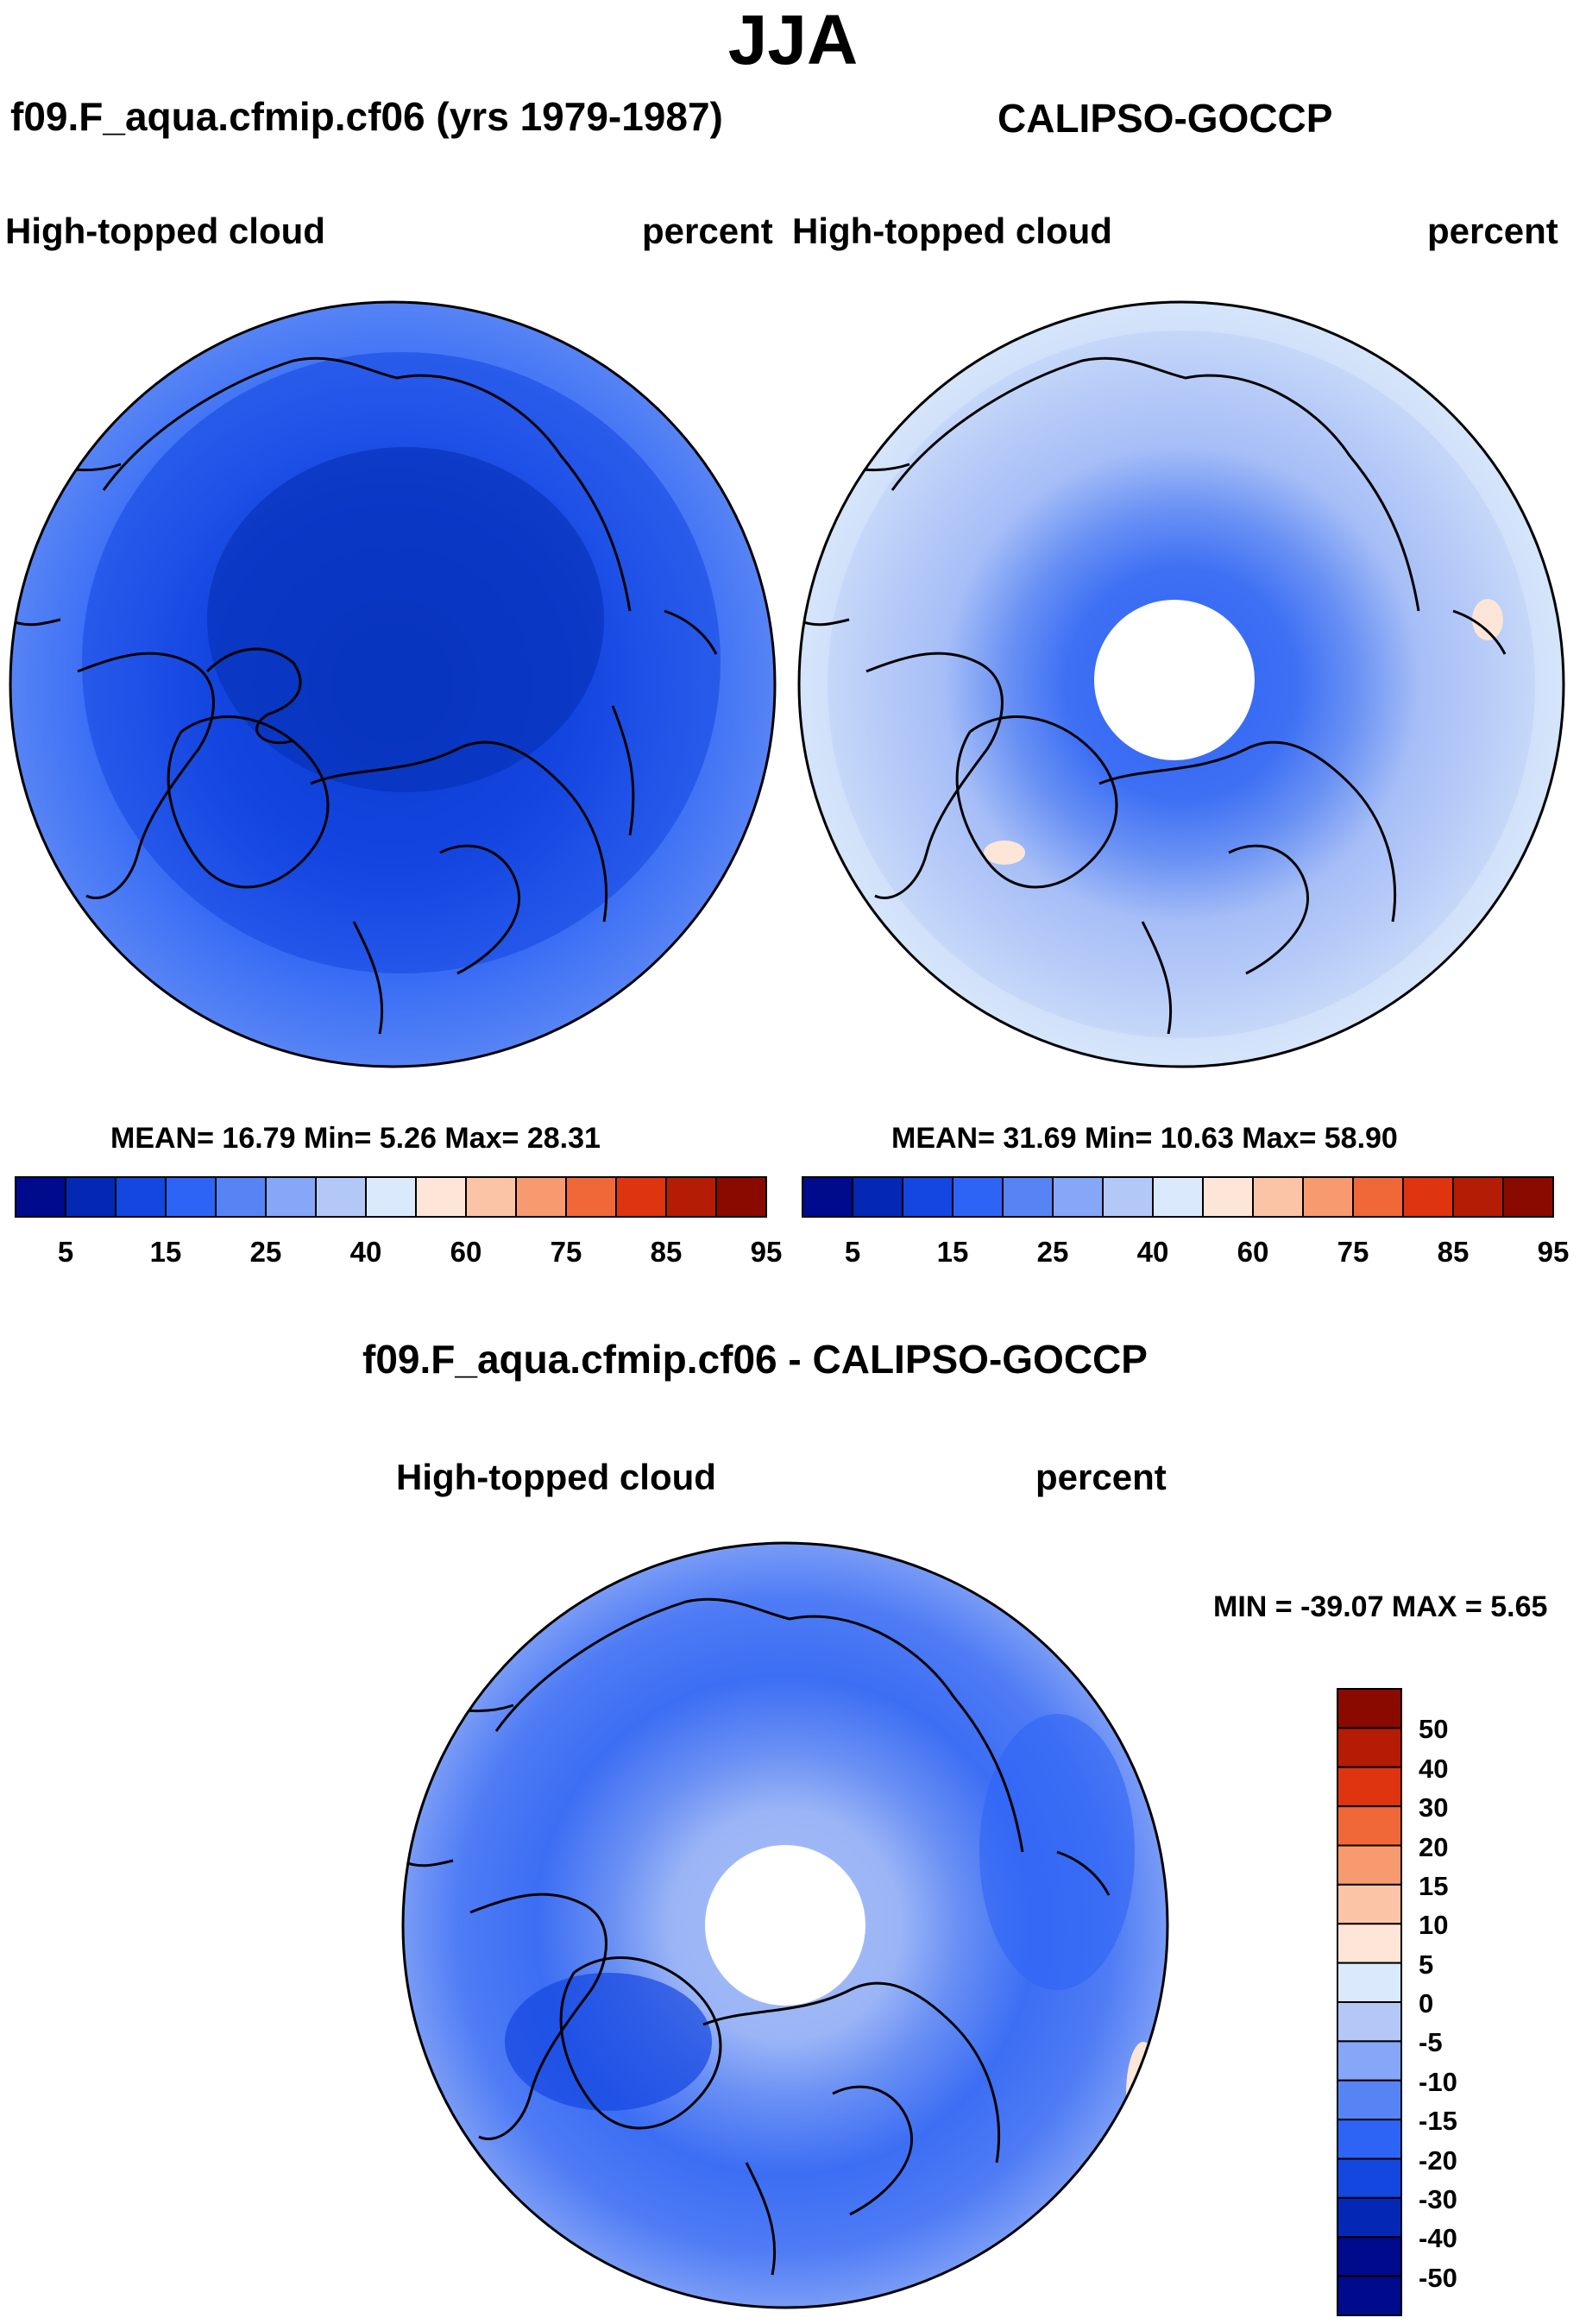  I want to click on obs-colorbar, so click(1178, 1197).